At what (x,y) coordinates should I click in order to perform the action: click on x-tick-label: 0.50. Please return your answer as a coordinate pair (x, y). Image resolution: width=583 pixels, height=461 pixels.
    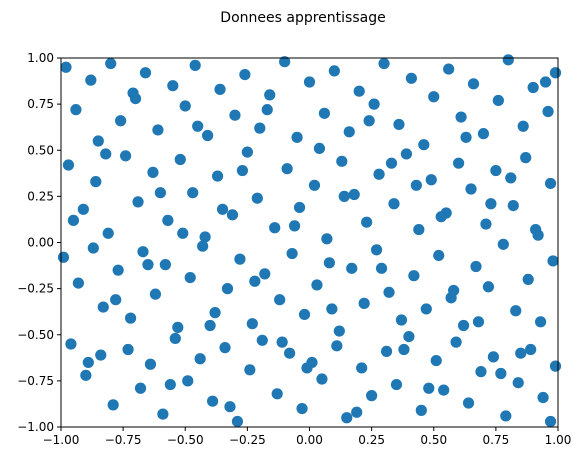
    Looking at the image, I should click on (433, 440).